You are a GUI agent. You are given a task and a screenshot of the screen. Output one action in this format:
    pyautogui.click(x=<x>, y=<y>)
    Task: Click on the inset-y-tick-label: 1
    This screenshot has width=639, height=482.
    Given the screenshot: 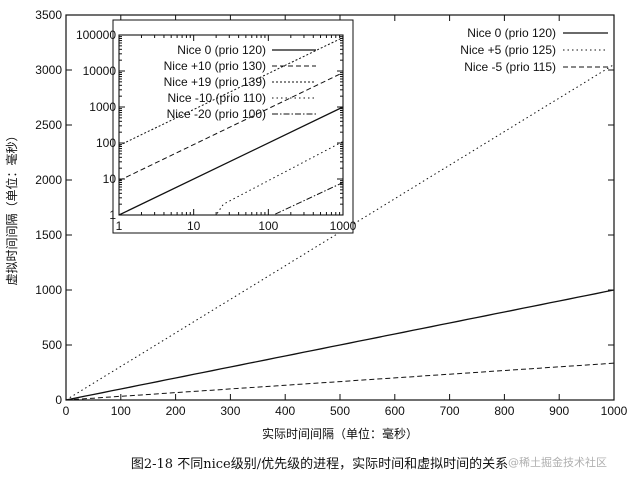 What is the action you would take?
    pyautogui.click(x=112, y=215)
    